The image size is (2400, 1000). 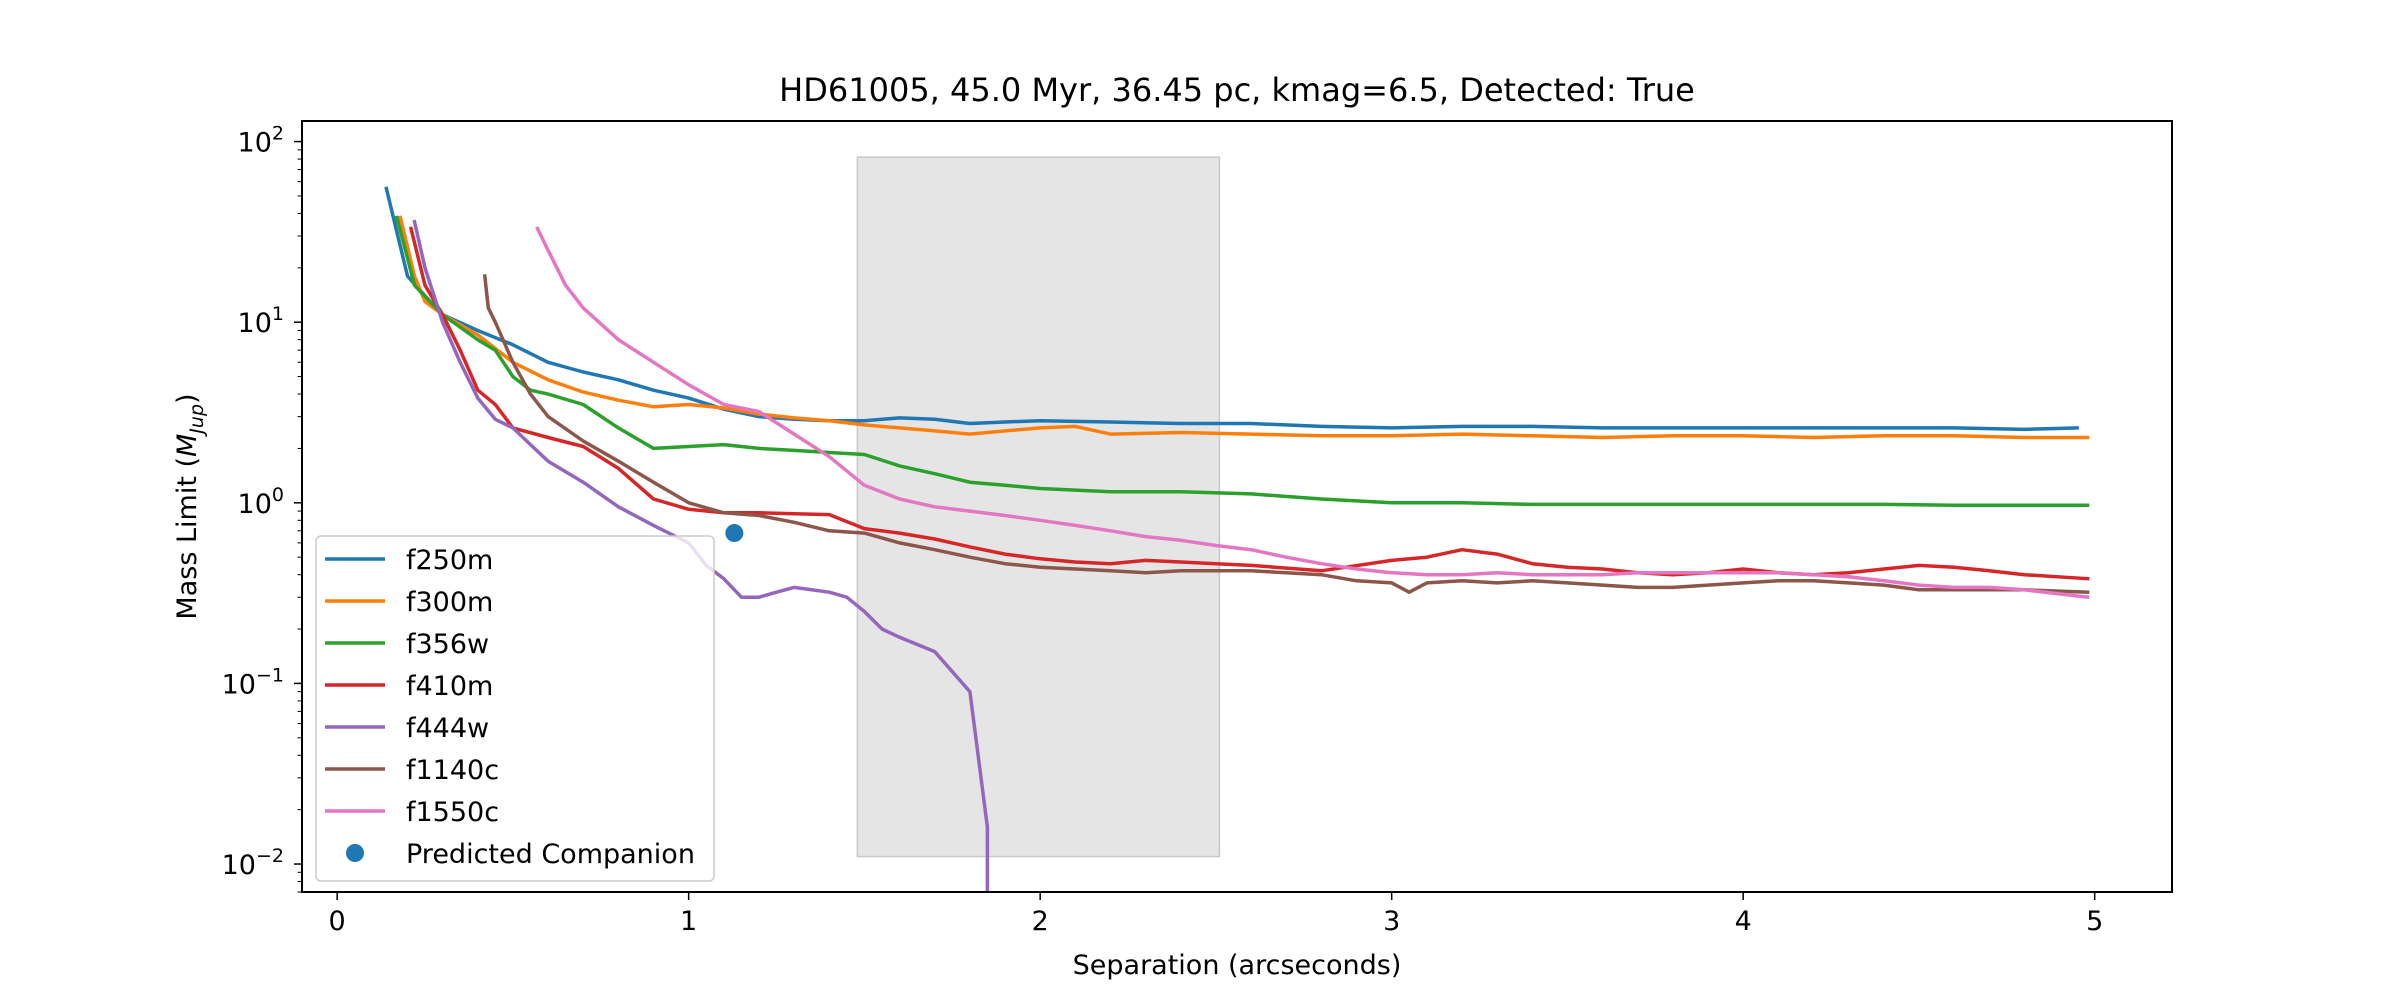 What do you see at coordinates (261, 141) in the screenshot?
I see `y-tick-label: 10²` at bounding box center [261, 141].